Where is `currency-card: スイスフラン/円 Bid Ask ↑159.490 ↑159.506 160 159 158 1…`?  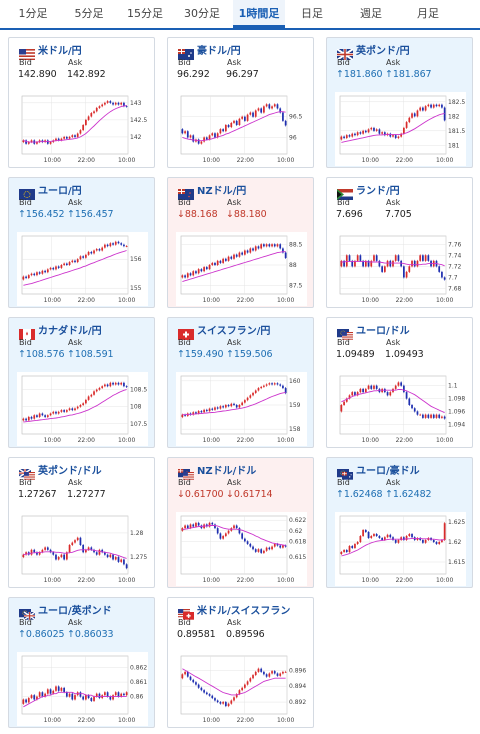
currency-card: スイスフラン/円 Bid Ask ↑159.490 ↑159.506 160 159 158 1… is located at coordinates (240, 382).